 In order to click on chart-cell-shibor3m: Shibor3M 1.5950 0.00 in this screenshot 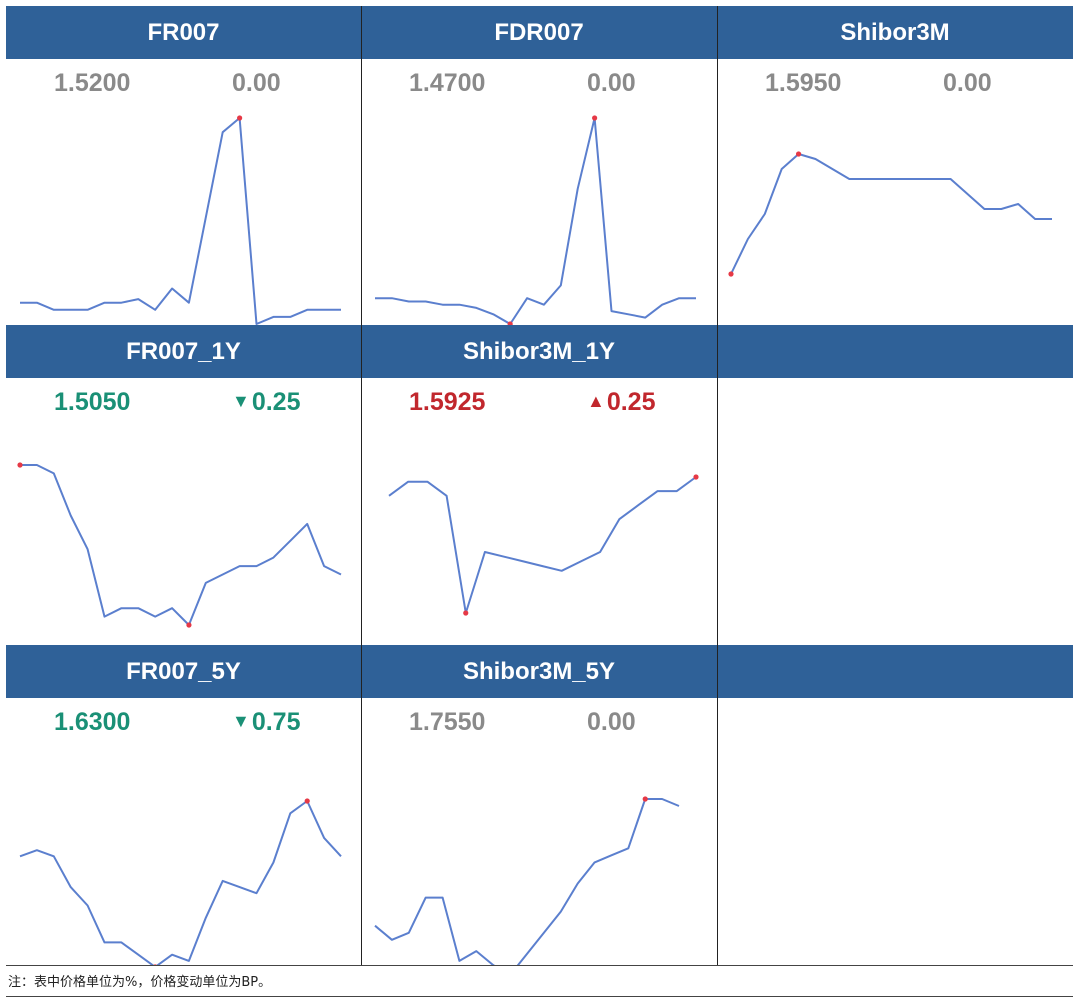, I will do `click(895, 165)`.